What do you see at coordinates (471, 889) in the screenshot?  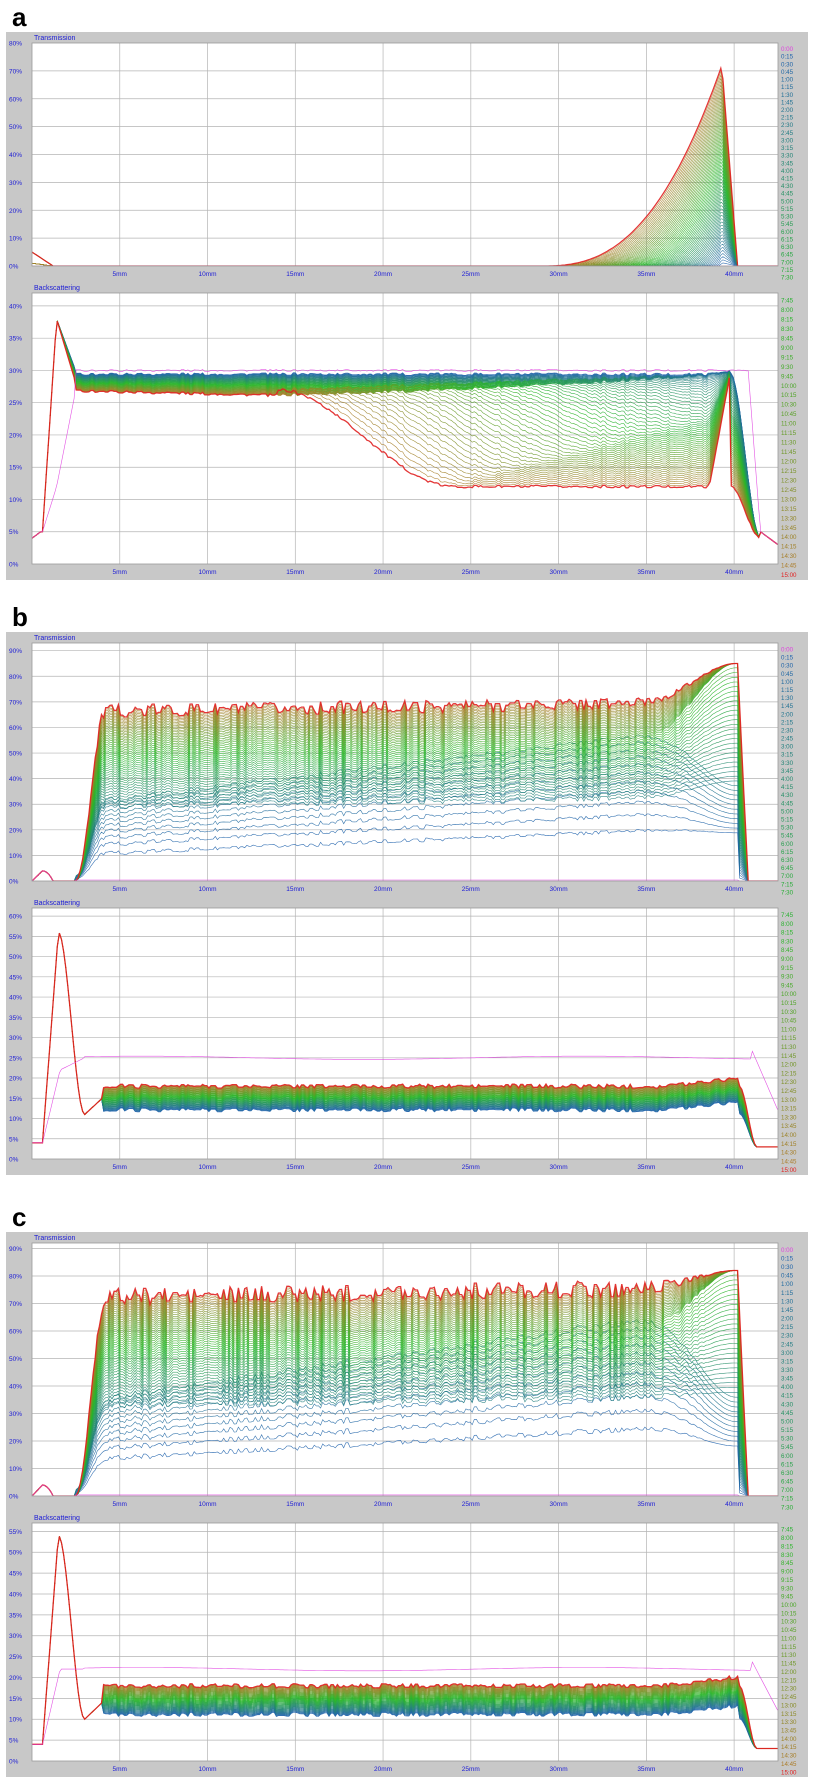 I see `x-tick-label: 25mm` at bounding box center [471, 889].